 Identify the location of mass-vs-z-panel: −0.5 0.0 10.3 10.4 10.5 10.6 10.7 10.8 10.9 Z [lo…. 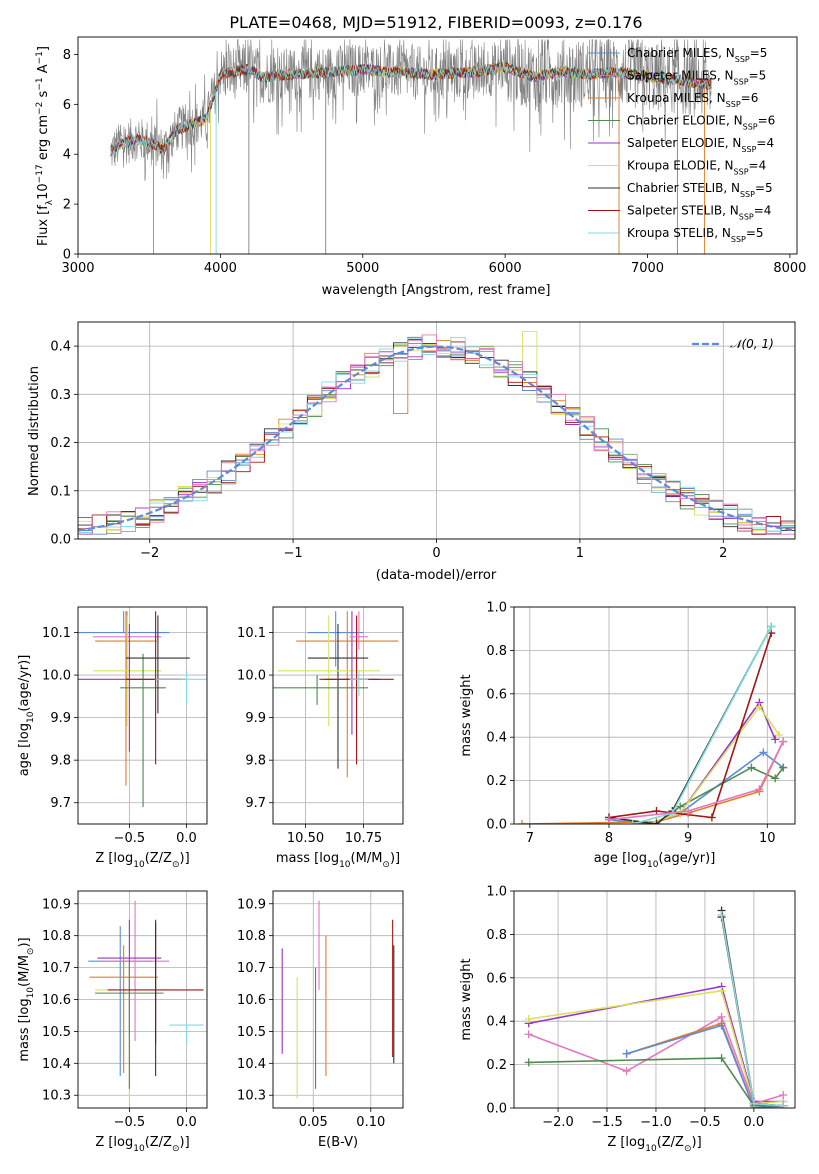
(112, 1022).